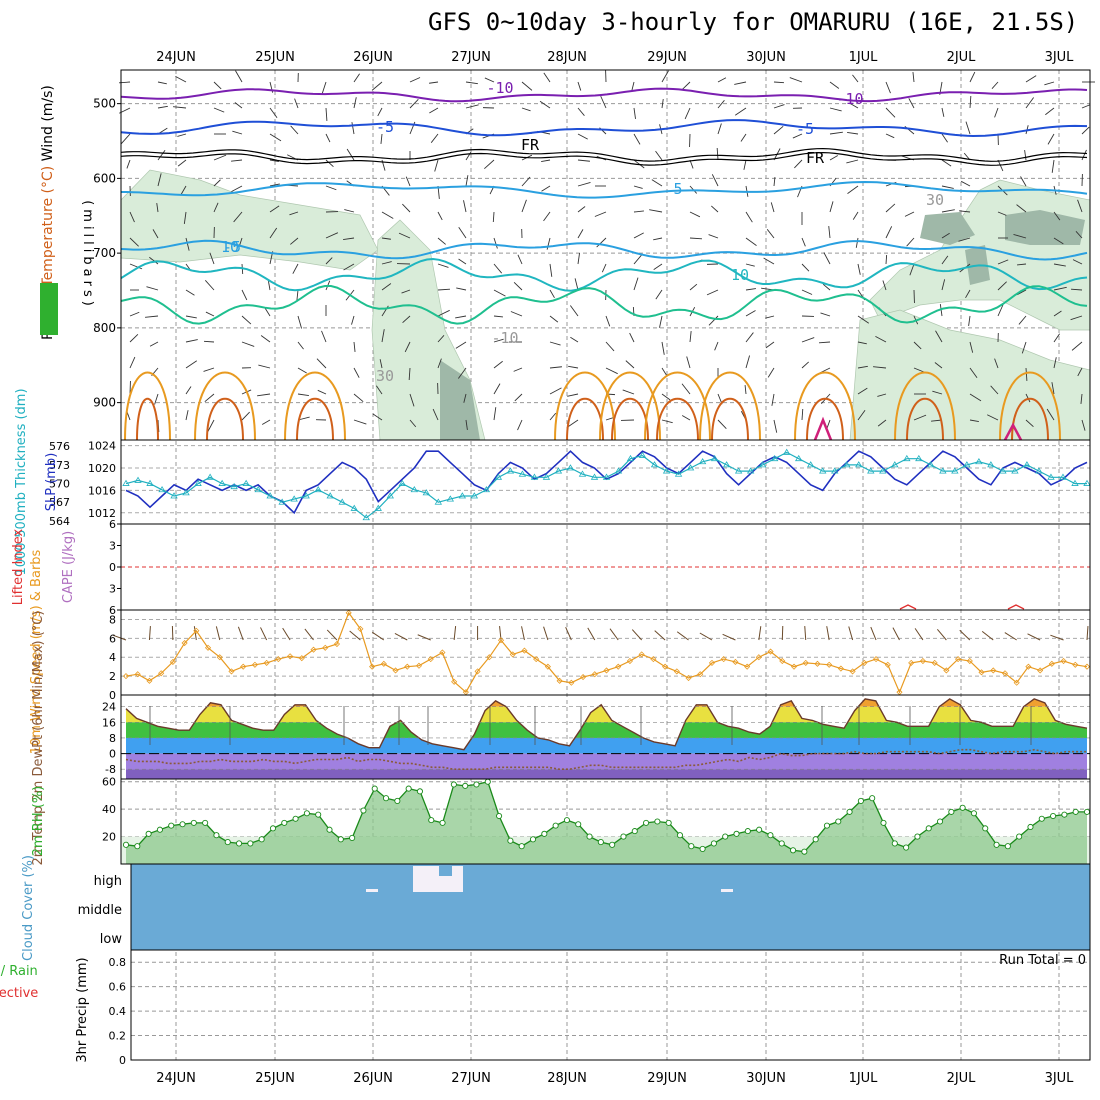  I want to click on date-label-top: 25JUN, so click(275, 57).